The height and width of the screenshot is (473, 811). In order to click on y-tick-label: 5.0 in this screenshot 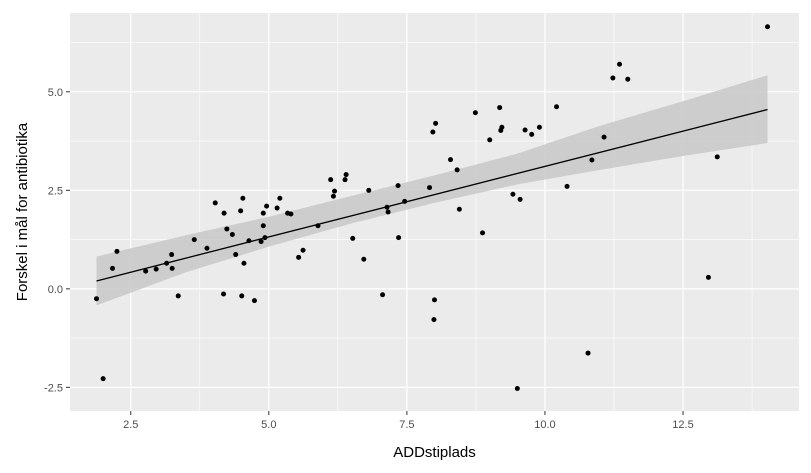, I will do `click(55, 93)`.